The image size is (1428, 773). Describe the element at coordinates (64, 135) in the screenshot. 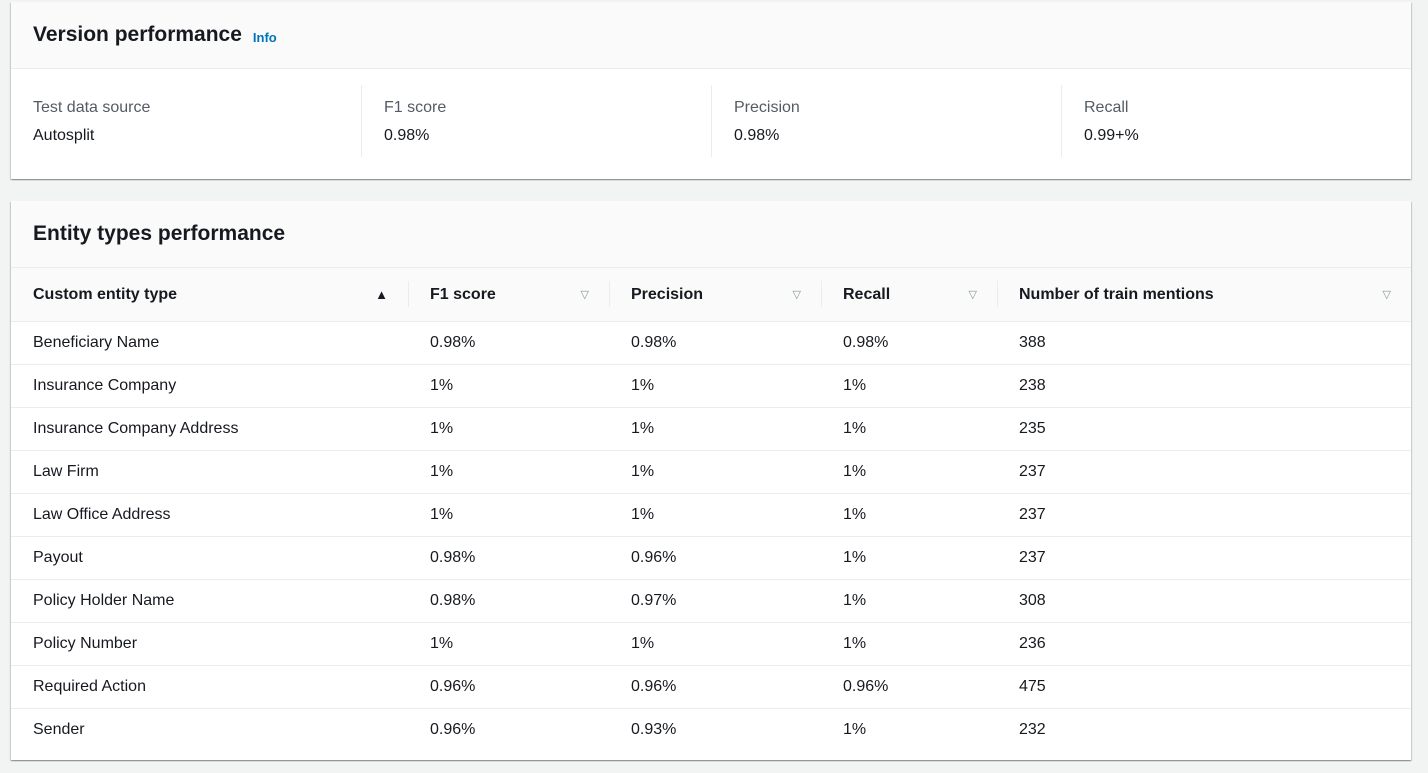

I see `metric-value: Autosplit` at that location.